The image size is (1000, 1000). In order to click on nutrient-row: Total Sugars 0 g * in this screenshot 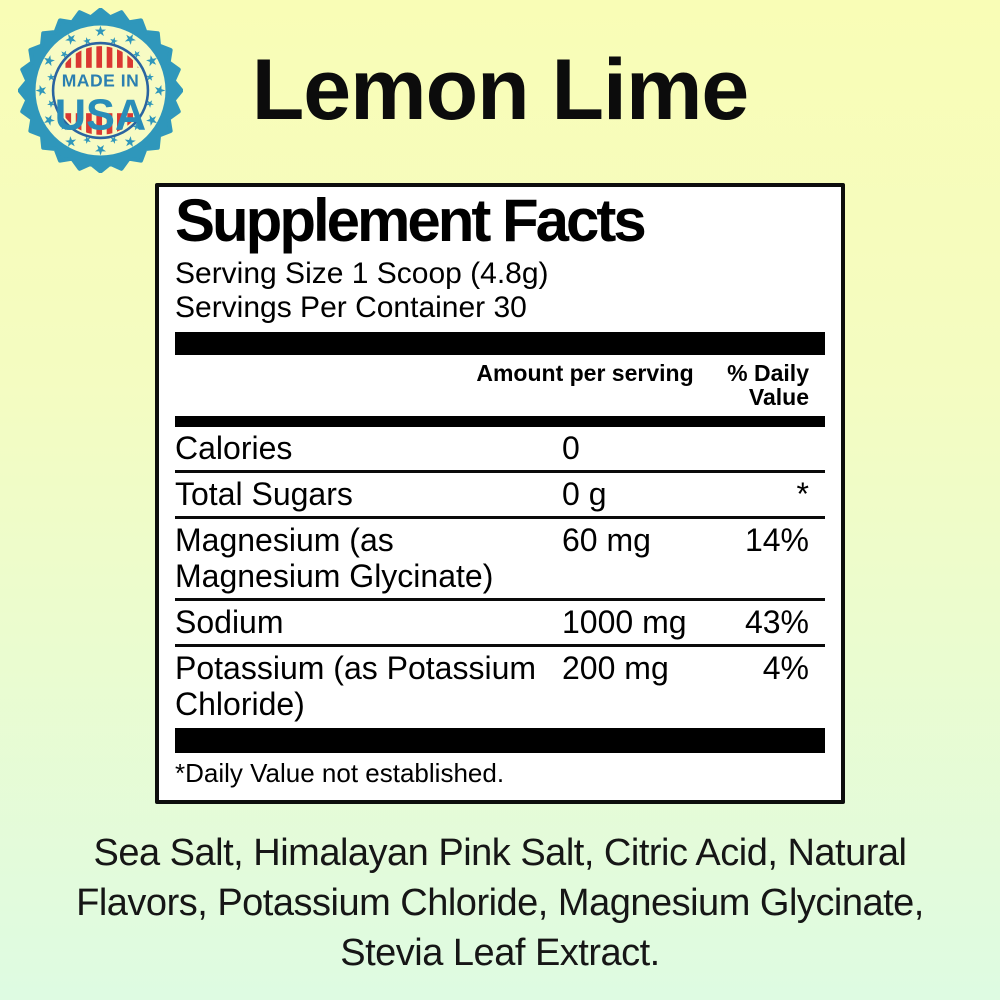, I will do `click(500, 493)`.